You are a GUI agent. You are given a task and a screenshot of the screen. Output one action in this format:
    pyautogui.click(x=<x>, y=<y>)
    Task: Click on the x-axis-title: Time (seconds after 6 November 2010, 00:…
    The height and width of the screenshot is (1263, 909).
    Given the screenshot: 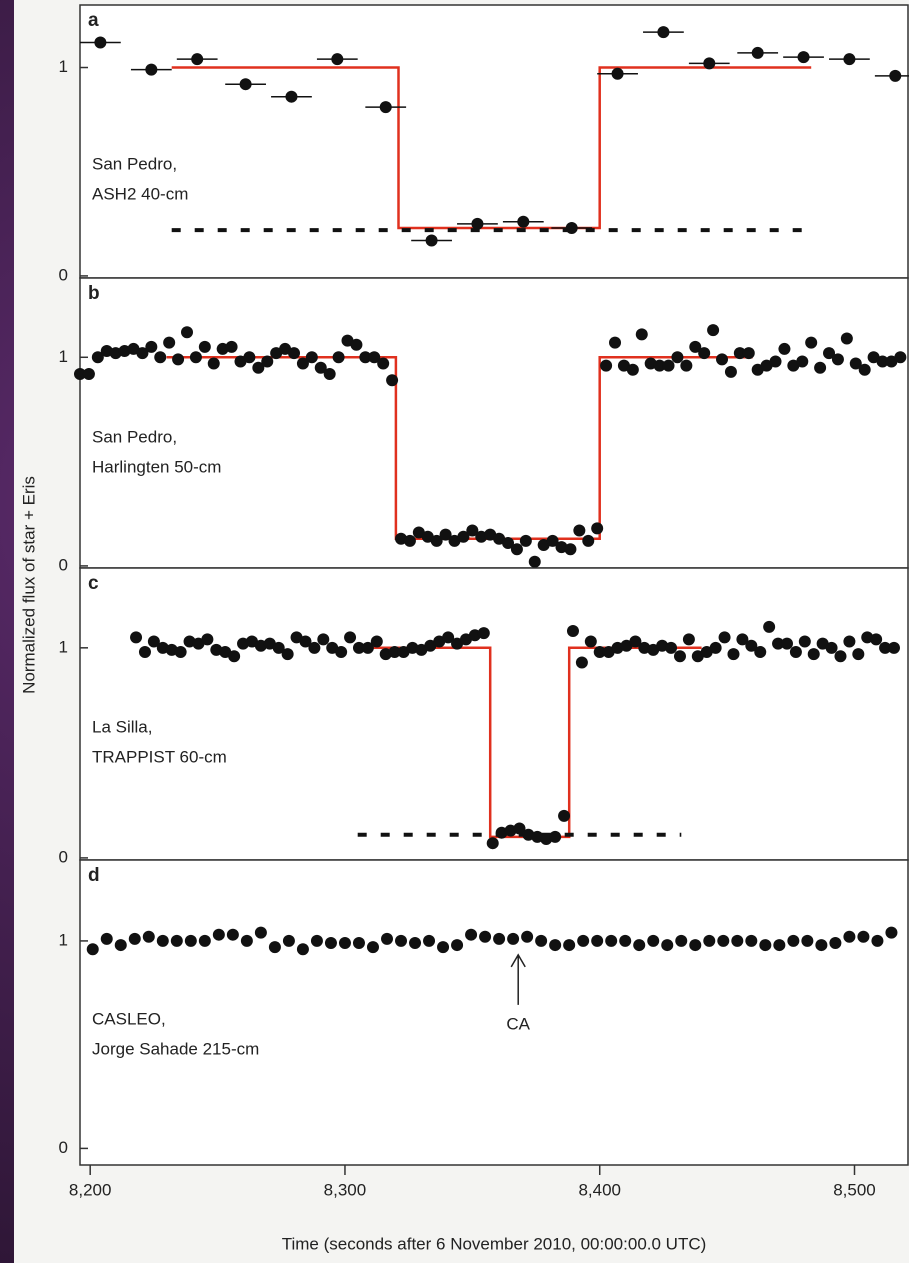 What is the action you would take?
    pyautogui.click(x=494, y=1243)
    